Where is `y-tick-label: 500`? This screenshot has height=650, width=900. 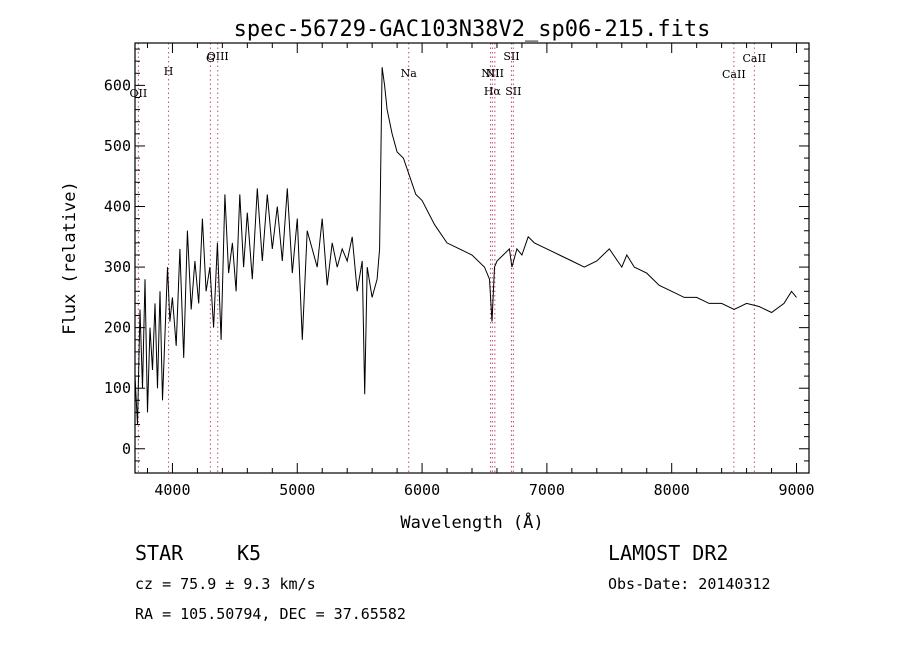 y-tick-label: 500 is located at coordinates (117, 146).